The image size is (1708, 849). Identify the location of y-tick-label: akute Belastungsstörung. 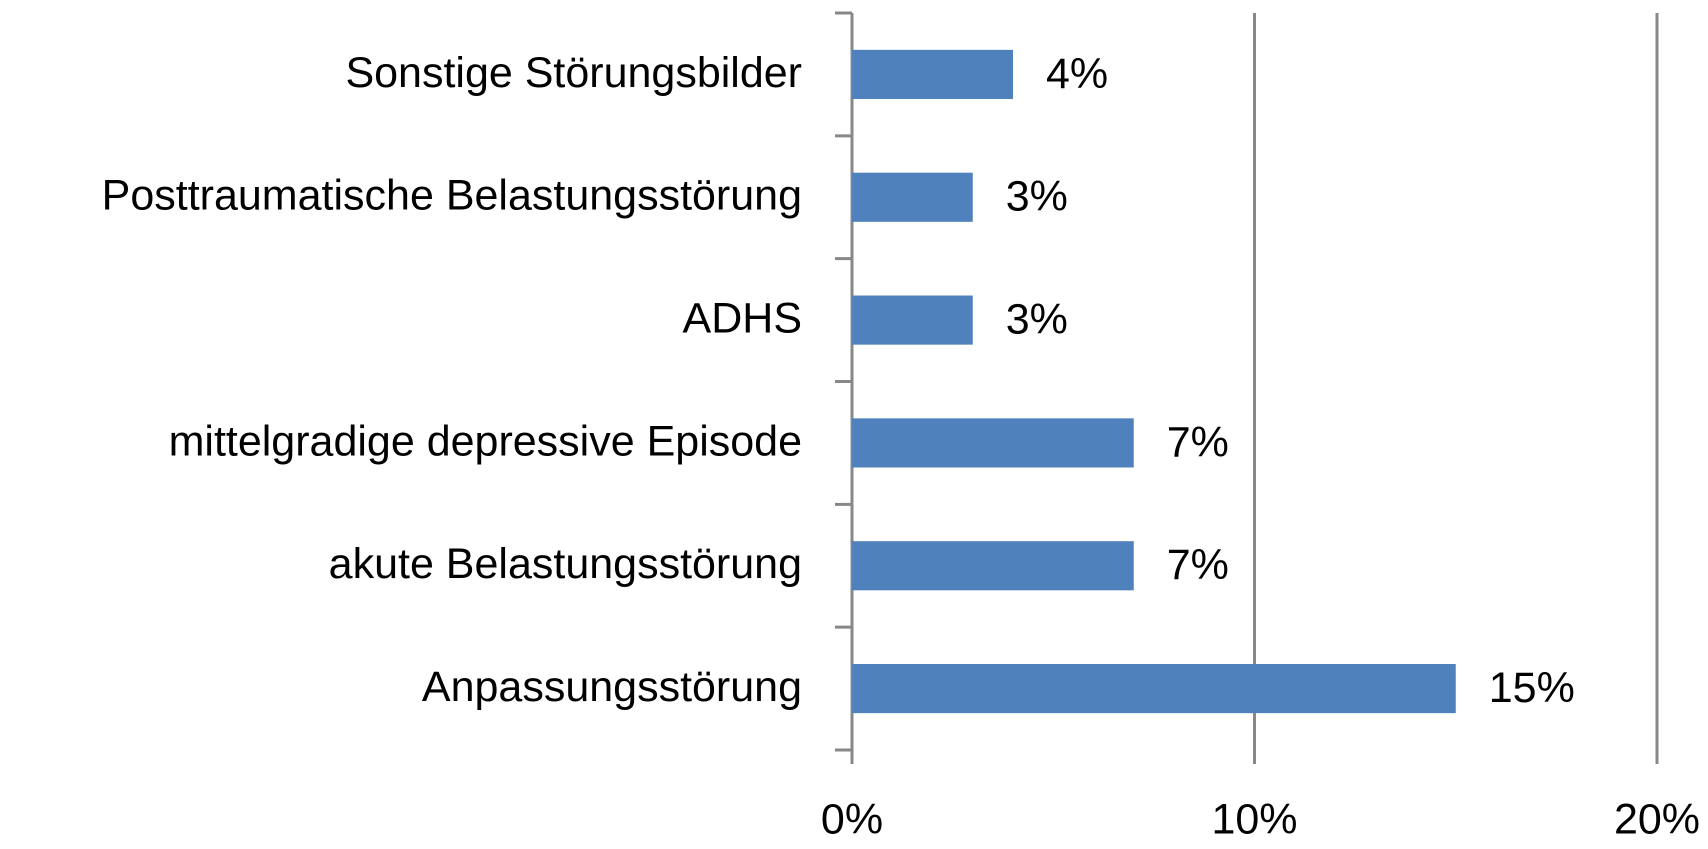
(565, 564).